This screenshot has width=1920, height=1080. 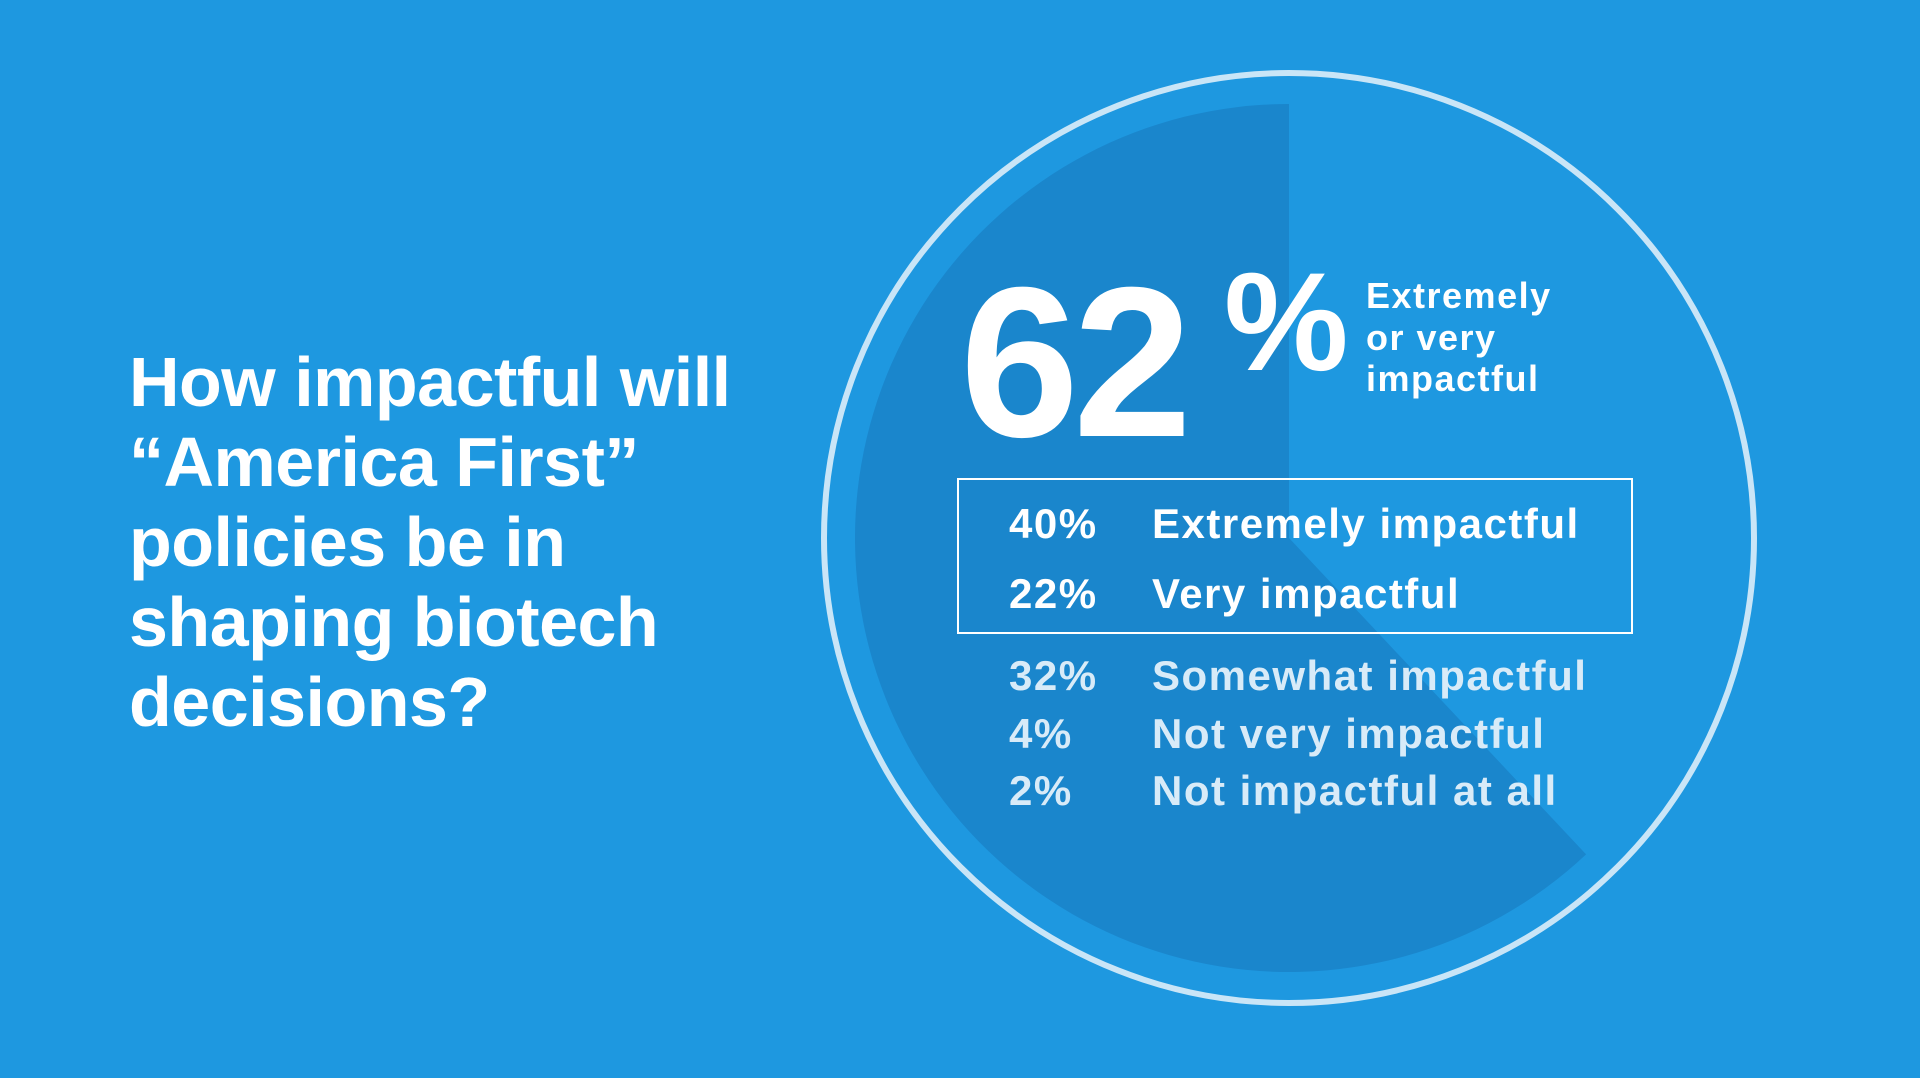 What do you see at coordinates (1053, 593) in the screenshot?
I see `data-label-value: 22%` at bounding box center [1053, 593].